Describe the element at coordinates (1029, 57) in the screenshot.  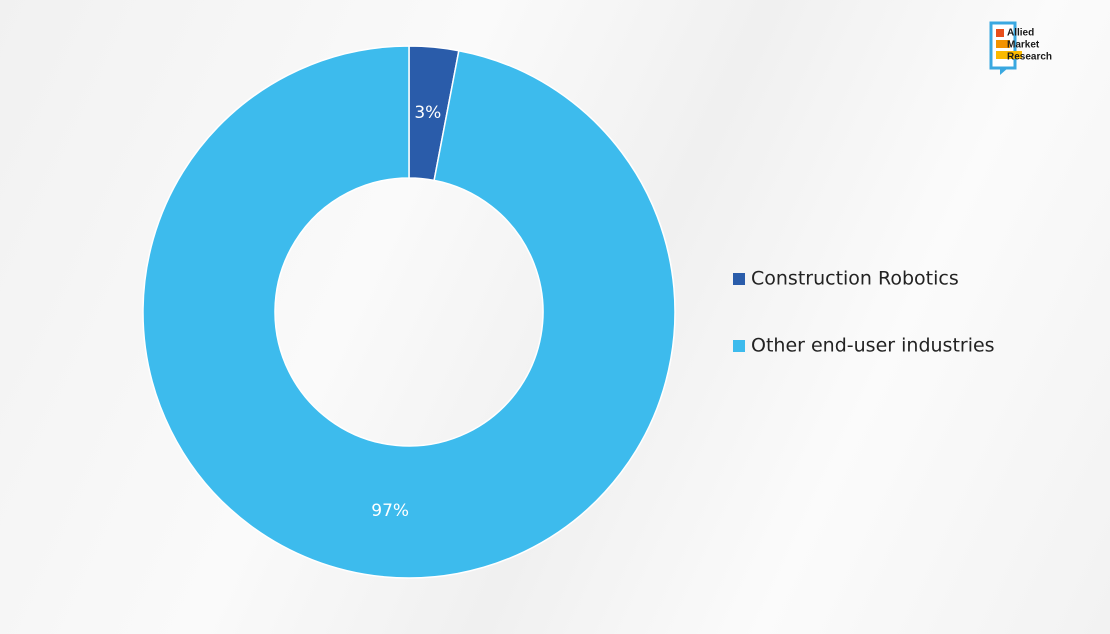
I see `logo-text: Research` at that location.